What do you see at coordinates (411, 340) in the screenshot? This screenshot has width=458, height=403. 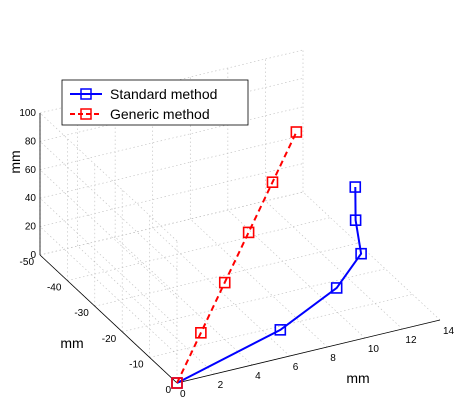 I see `x-tick-label: 12` at bounding box center [411, 340].